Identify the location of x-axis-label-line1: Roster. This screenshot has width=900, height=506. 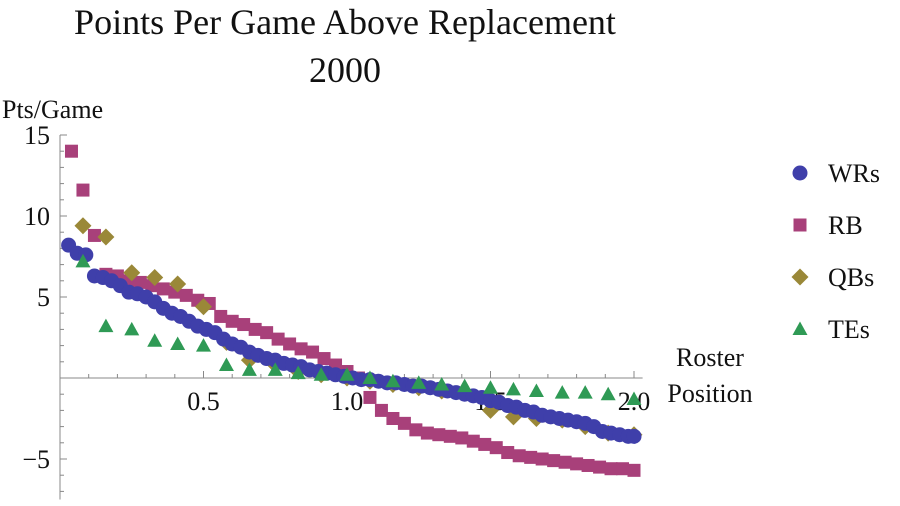
(710, 357).